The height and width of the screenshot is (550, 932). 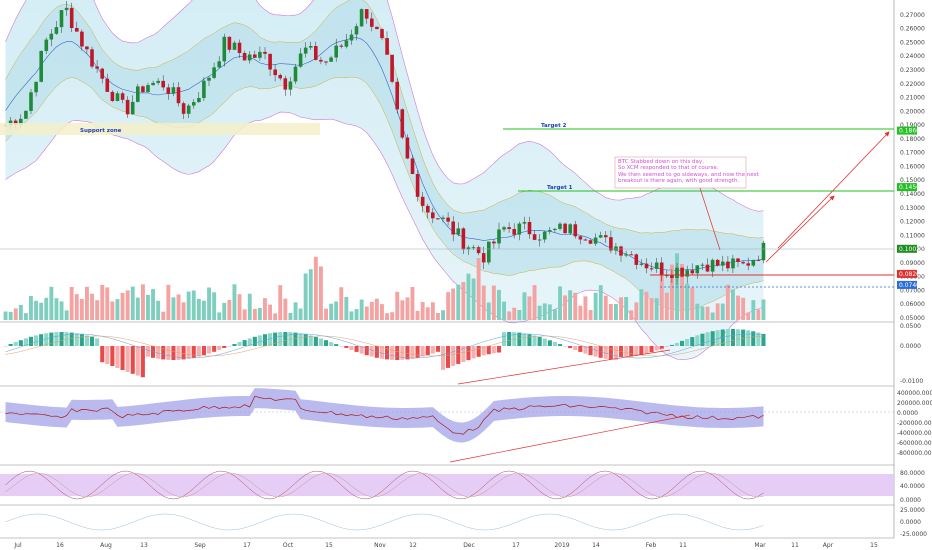 What do you see at coordinates (60, 545) in the screenshot?
I see `time-tick-label: 16` at bounding box center [60, 545].